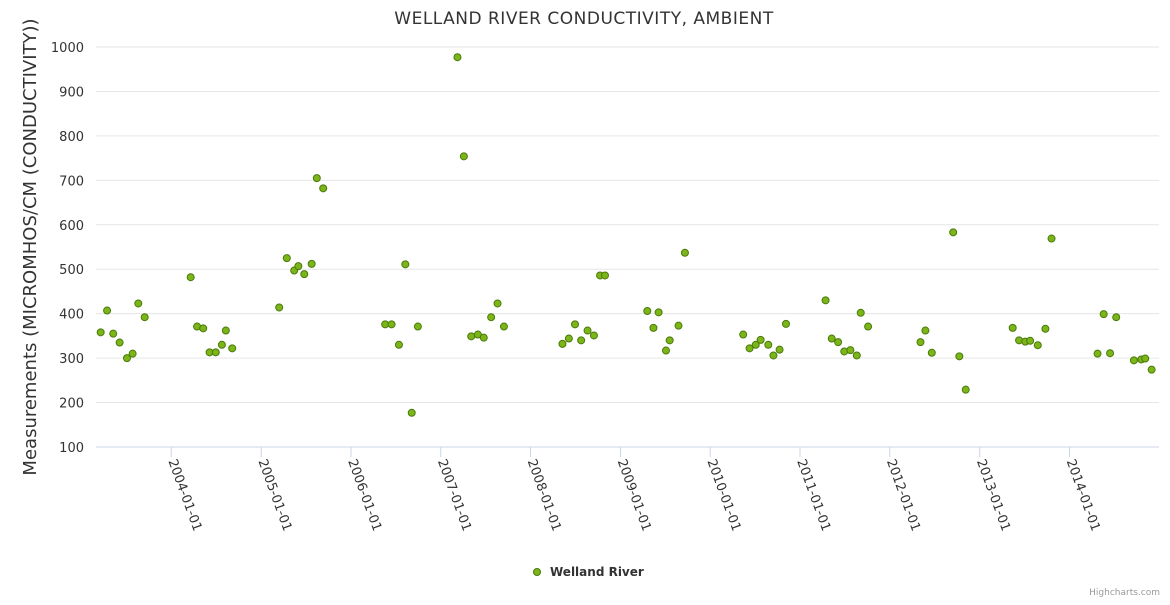 The image size is (1170, 605). What do you see at coordinates (71, 359) in the screenshot?
I see `y-tick-label: 300` at bounding box center [71, 359].